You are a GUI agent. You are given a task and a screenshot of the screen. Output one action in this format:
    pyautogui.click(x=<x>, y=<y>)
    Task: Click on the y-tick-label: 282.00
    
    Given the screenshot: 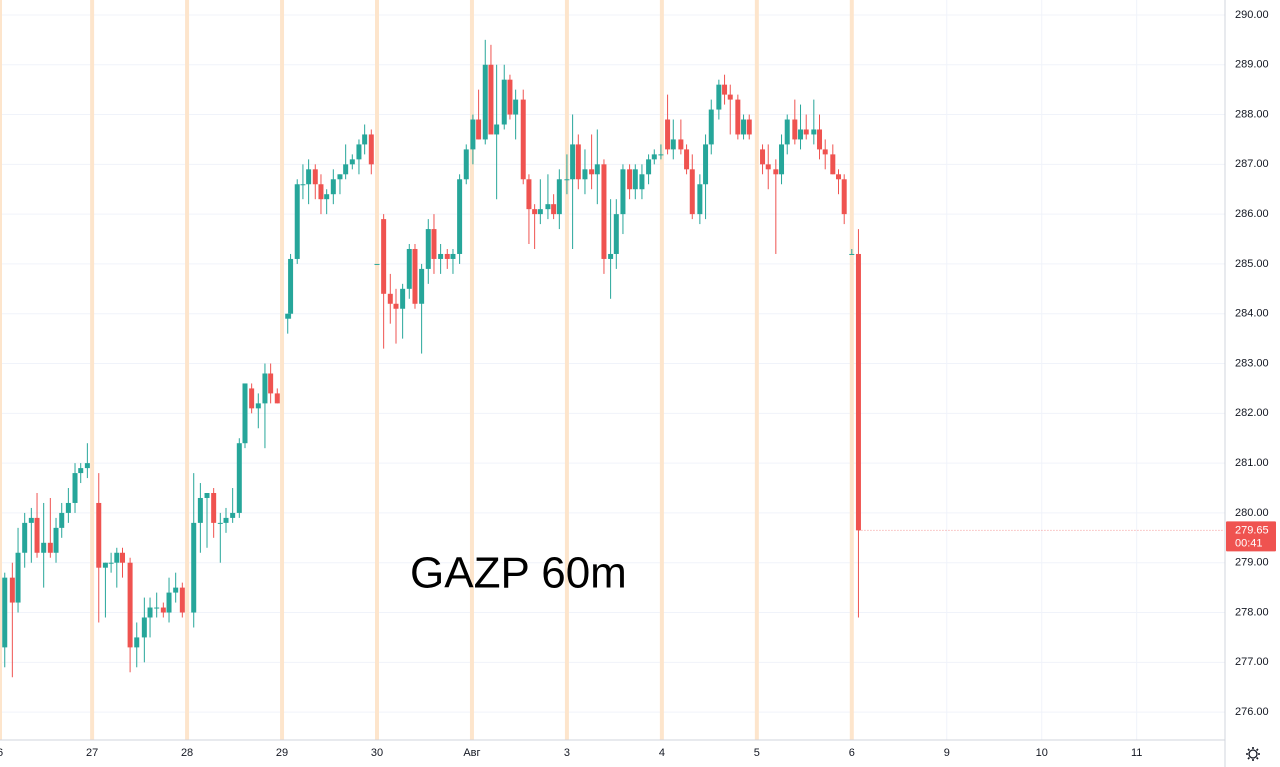 What is the action you would take?
    pyautogui.click(x=1252, y=413)
    